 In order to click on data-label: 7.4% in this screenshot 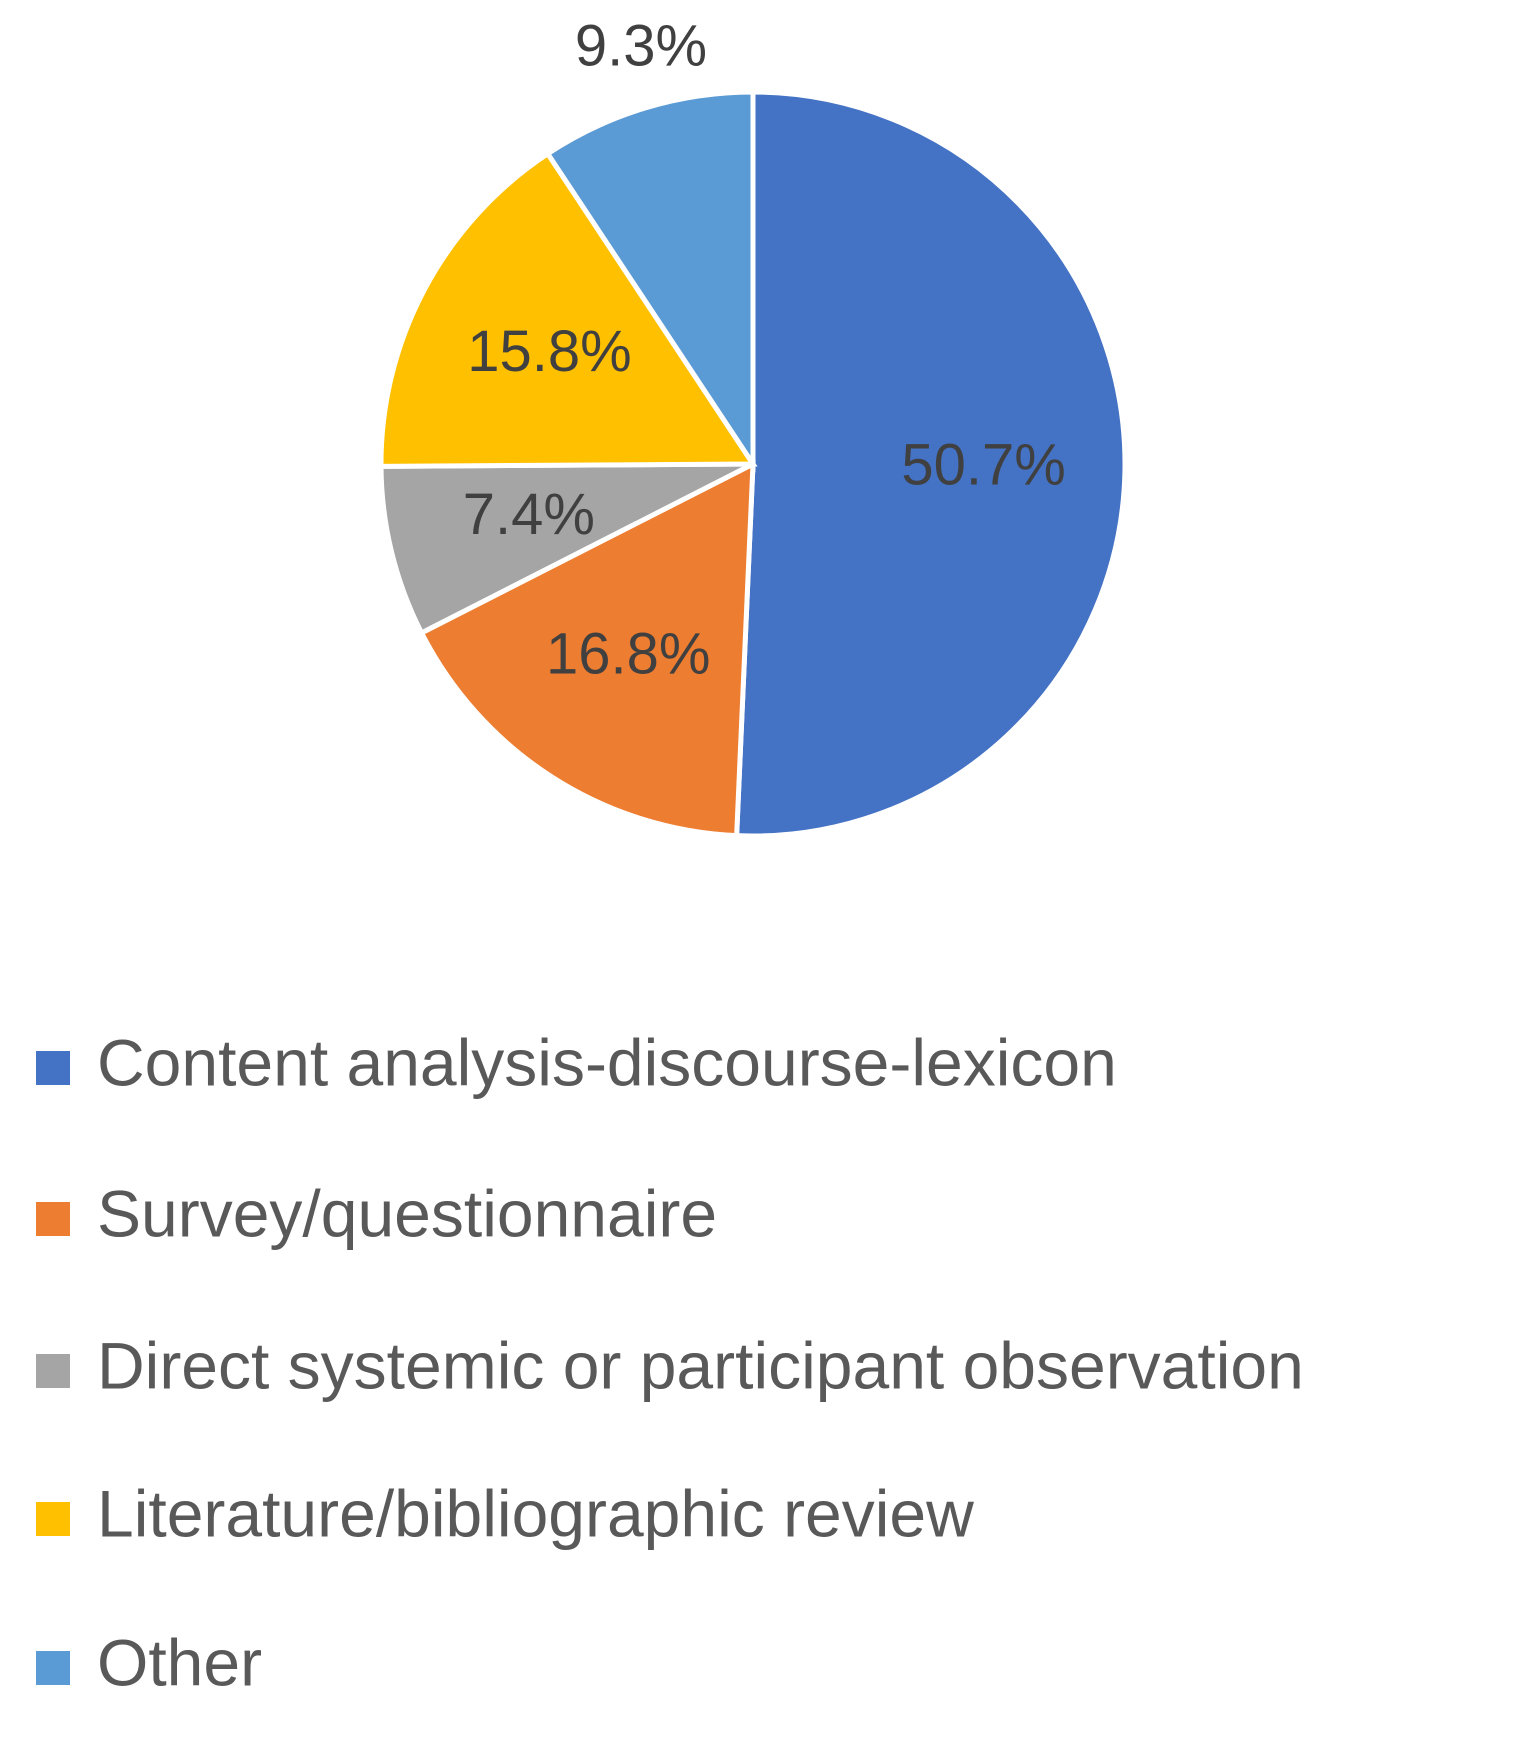, I will do `click(529, 514)`.